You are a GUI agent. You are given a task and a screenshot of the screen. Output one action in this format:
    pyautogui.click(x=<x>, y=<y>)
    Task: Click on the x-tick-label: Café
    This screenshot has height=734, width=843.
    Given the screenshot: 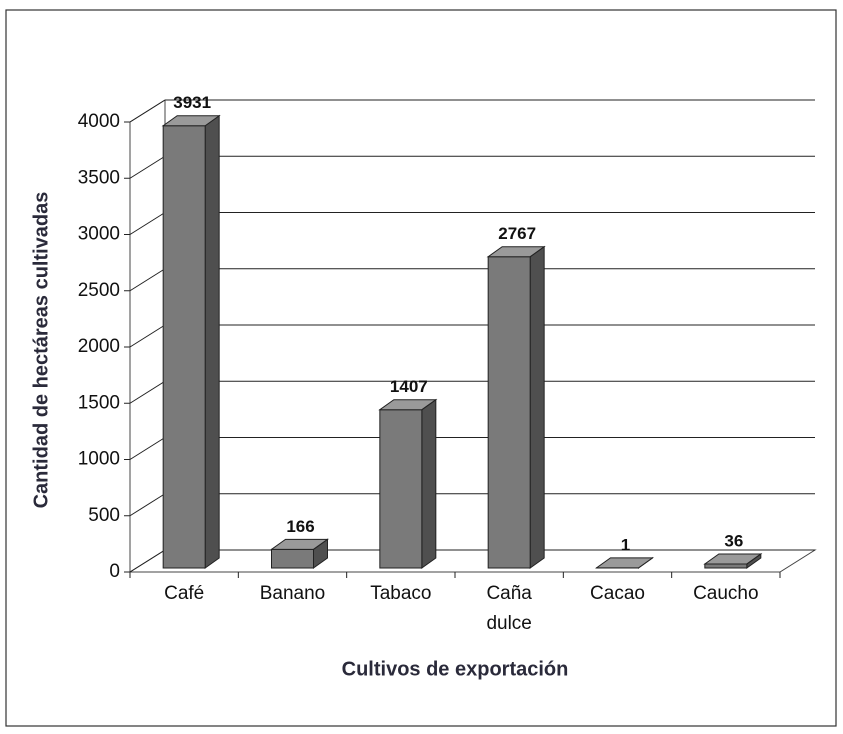 What is the action you would take?
    pyautogui.click(x=184, y=593)
    